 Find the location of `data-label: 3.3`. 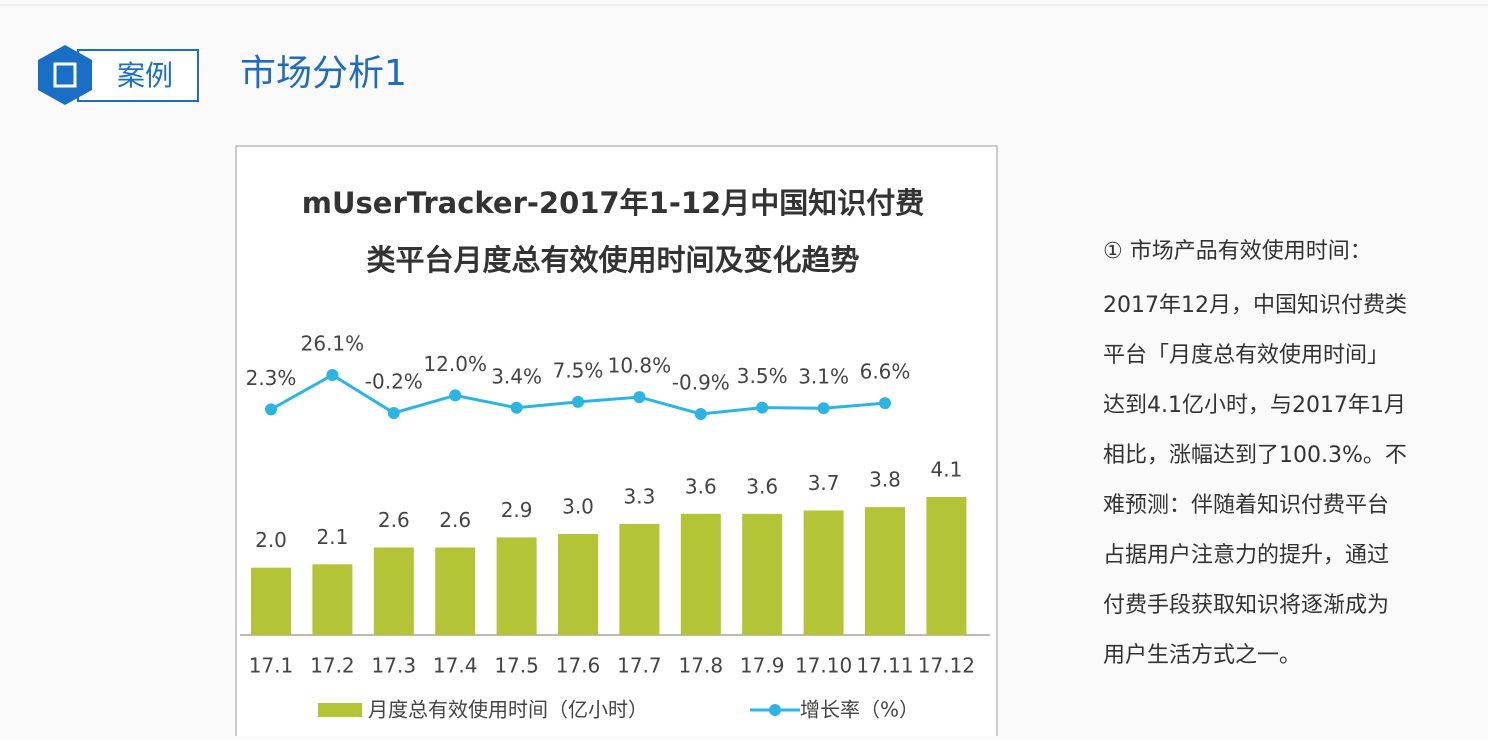

data-label: 3.3 is located at coordinates (639, 496).